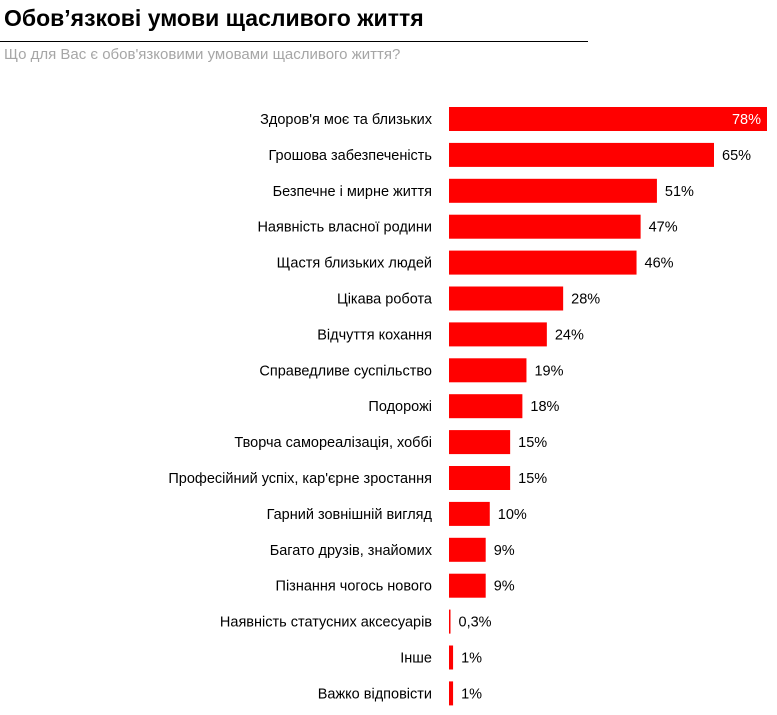 The width and height of the screenshot is (777, 715). I want to click on category-label: Грошова забезпеченість, so click(350, 156).